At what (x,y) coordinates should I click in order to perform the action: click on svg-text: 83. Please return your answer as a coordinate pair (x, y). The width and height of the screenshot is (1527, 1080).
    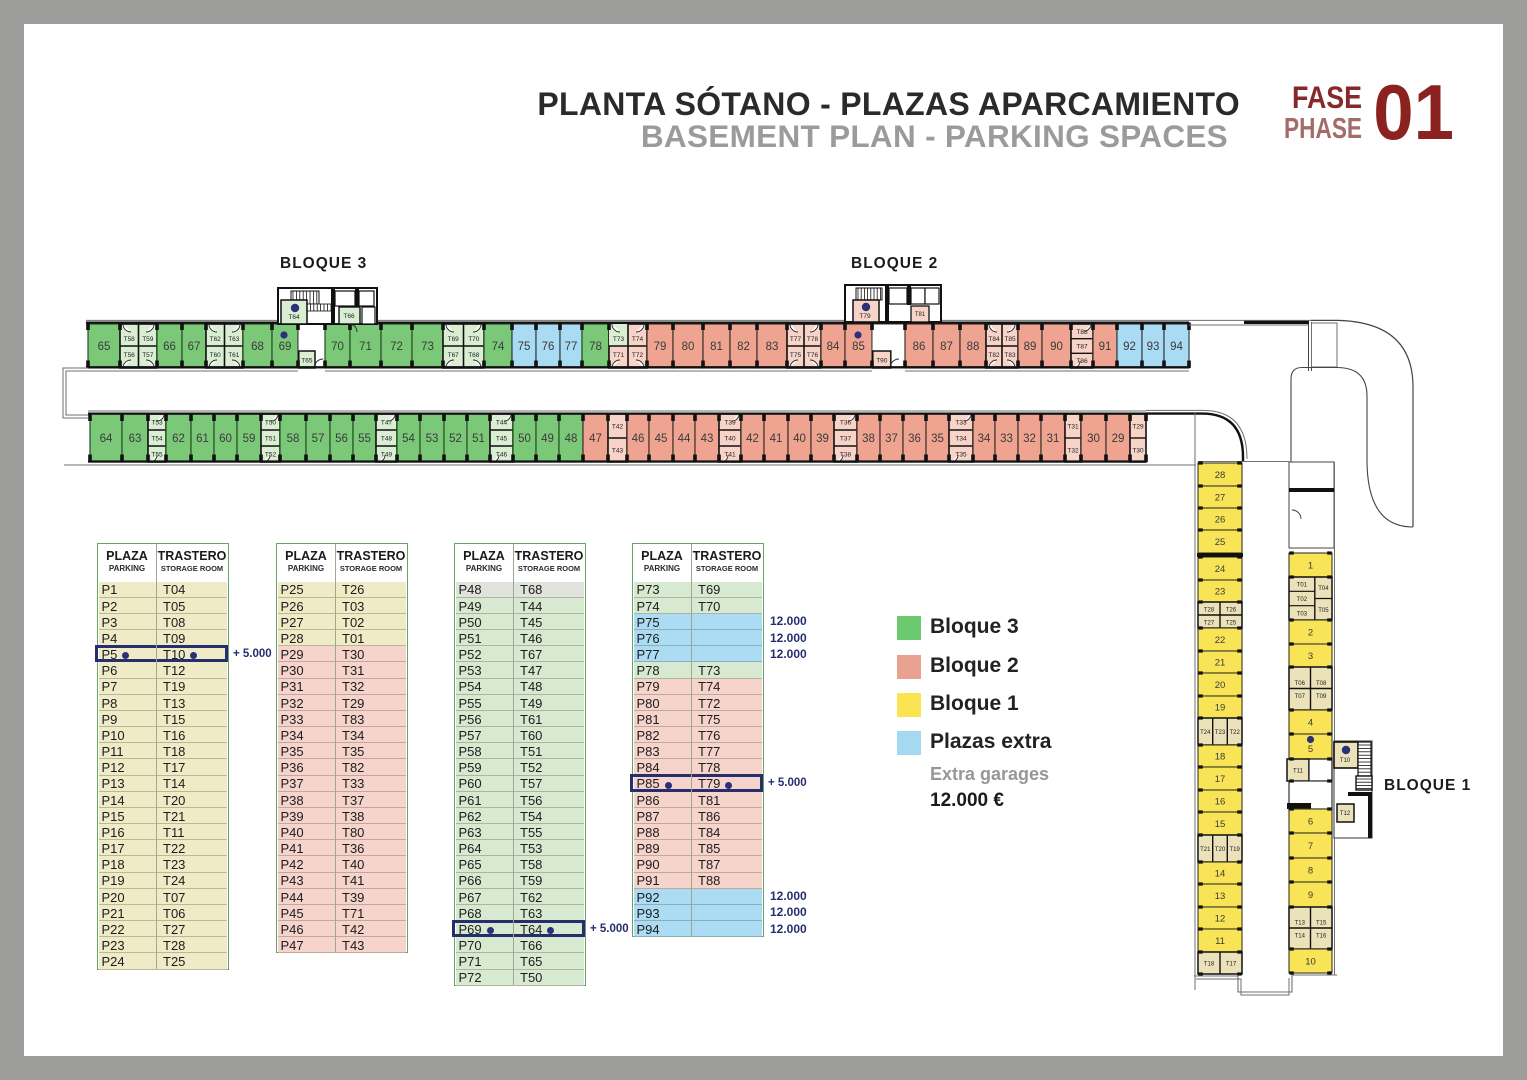
    Looking at the image, I should click on (772, 347).